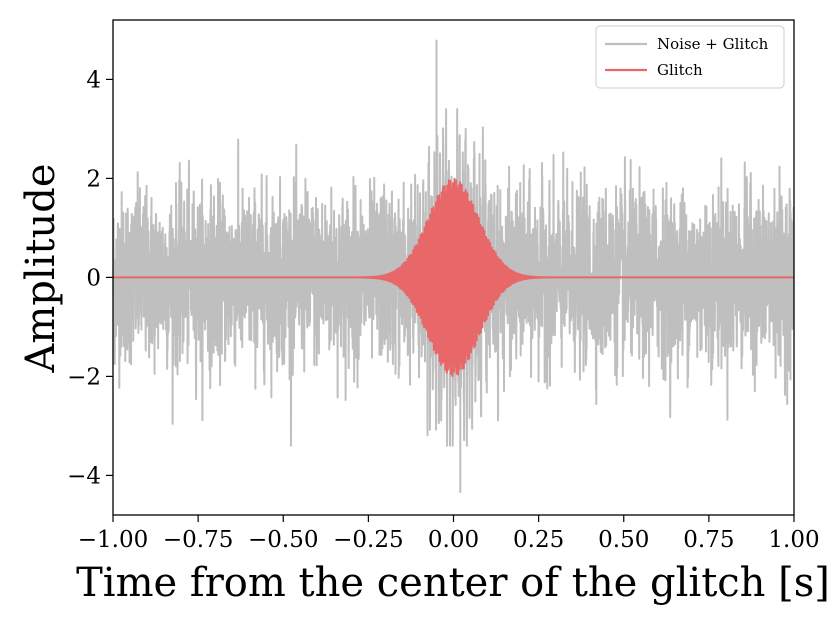 This screenshot has width=830, height=623. What do you see at coordinates (198, 540) in the screenshot?
I see `x-tick-label: −0.75` at bounding box center [198, 540].